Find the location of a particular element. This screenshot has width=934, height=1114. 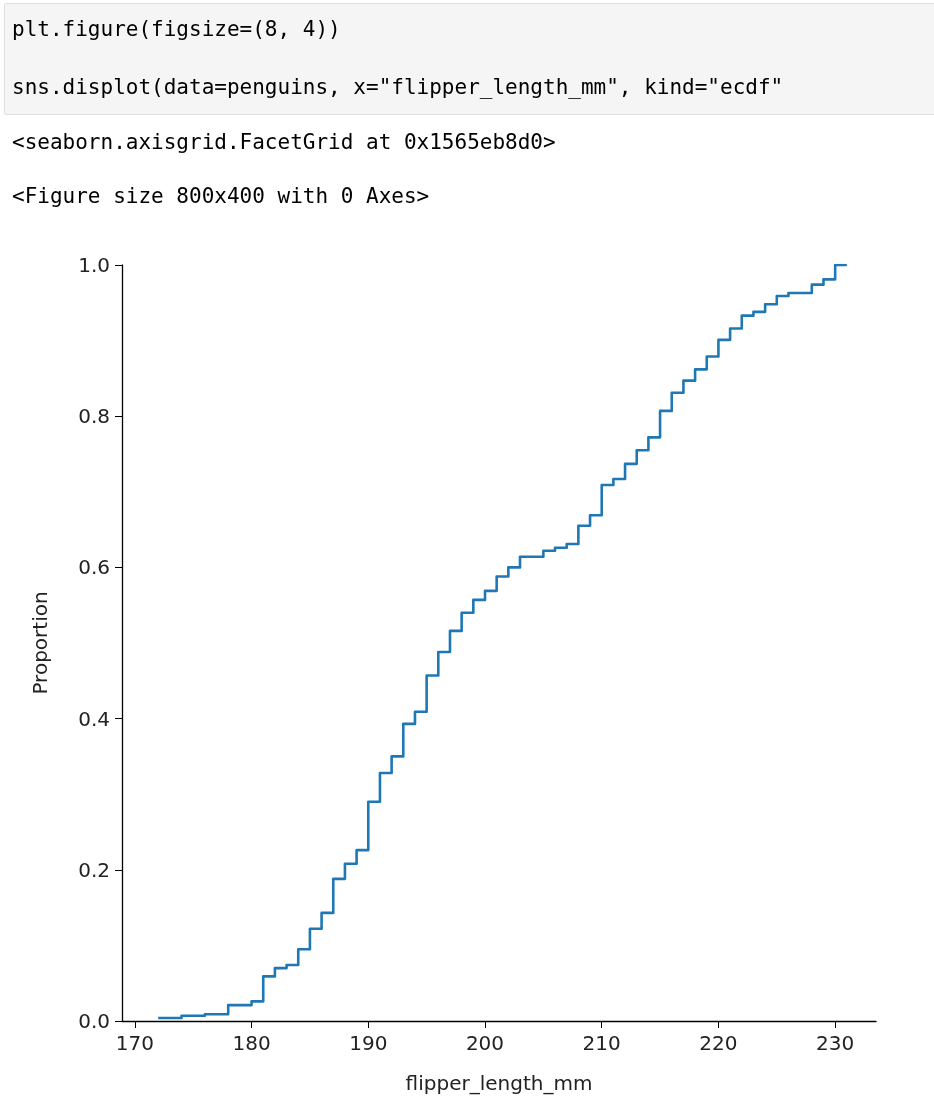

text: <seaborn.axisgrid.FacetGrid at 0x1565eb8d0> is located at coordinates (284, 142).